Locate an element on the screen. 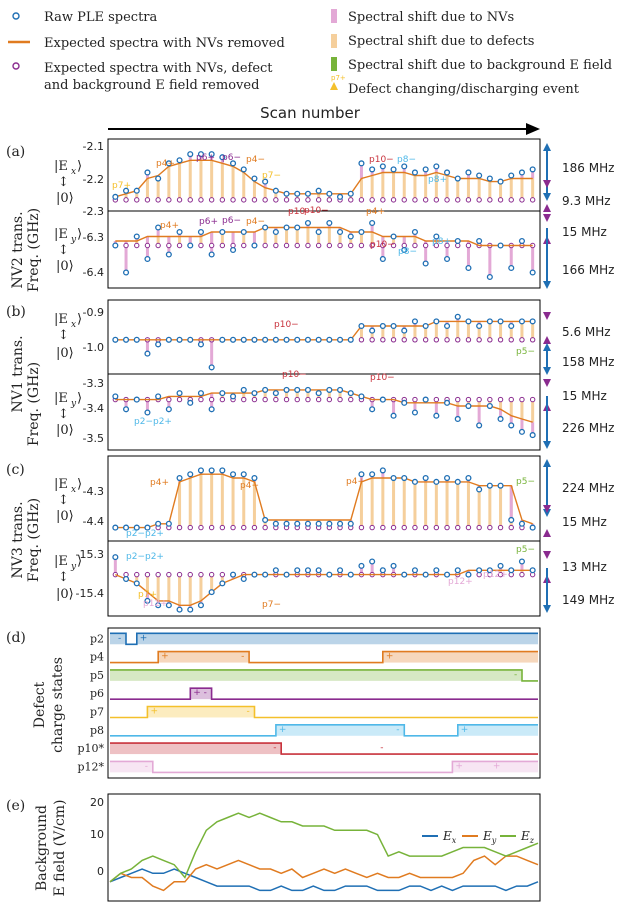 The image size is (622, 913). panel-c-range-4-label: 149 MHz is located at coordinates (588, 600).